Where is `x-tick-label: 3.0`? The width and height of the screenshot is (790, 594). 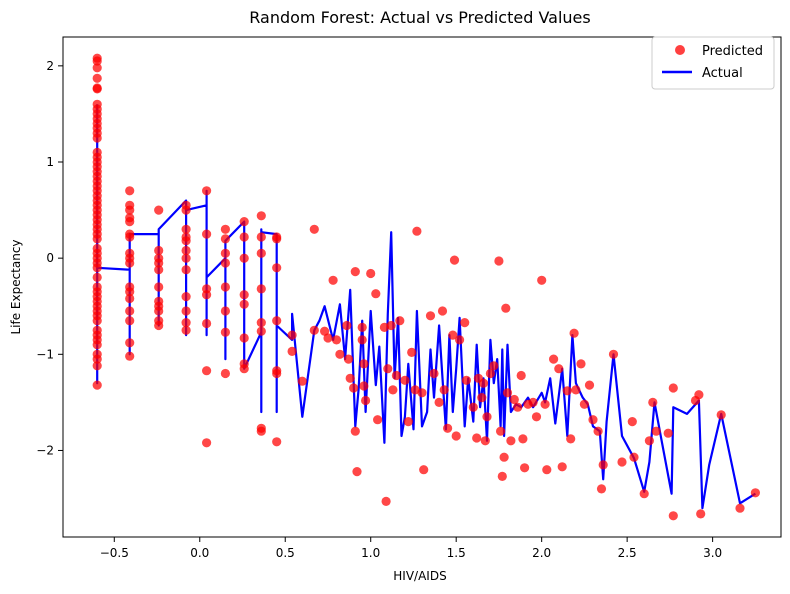 x-tick-label: 3.0 is located at coordinates (712, 553).